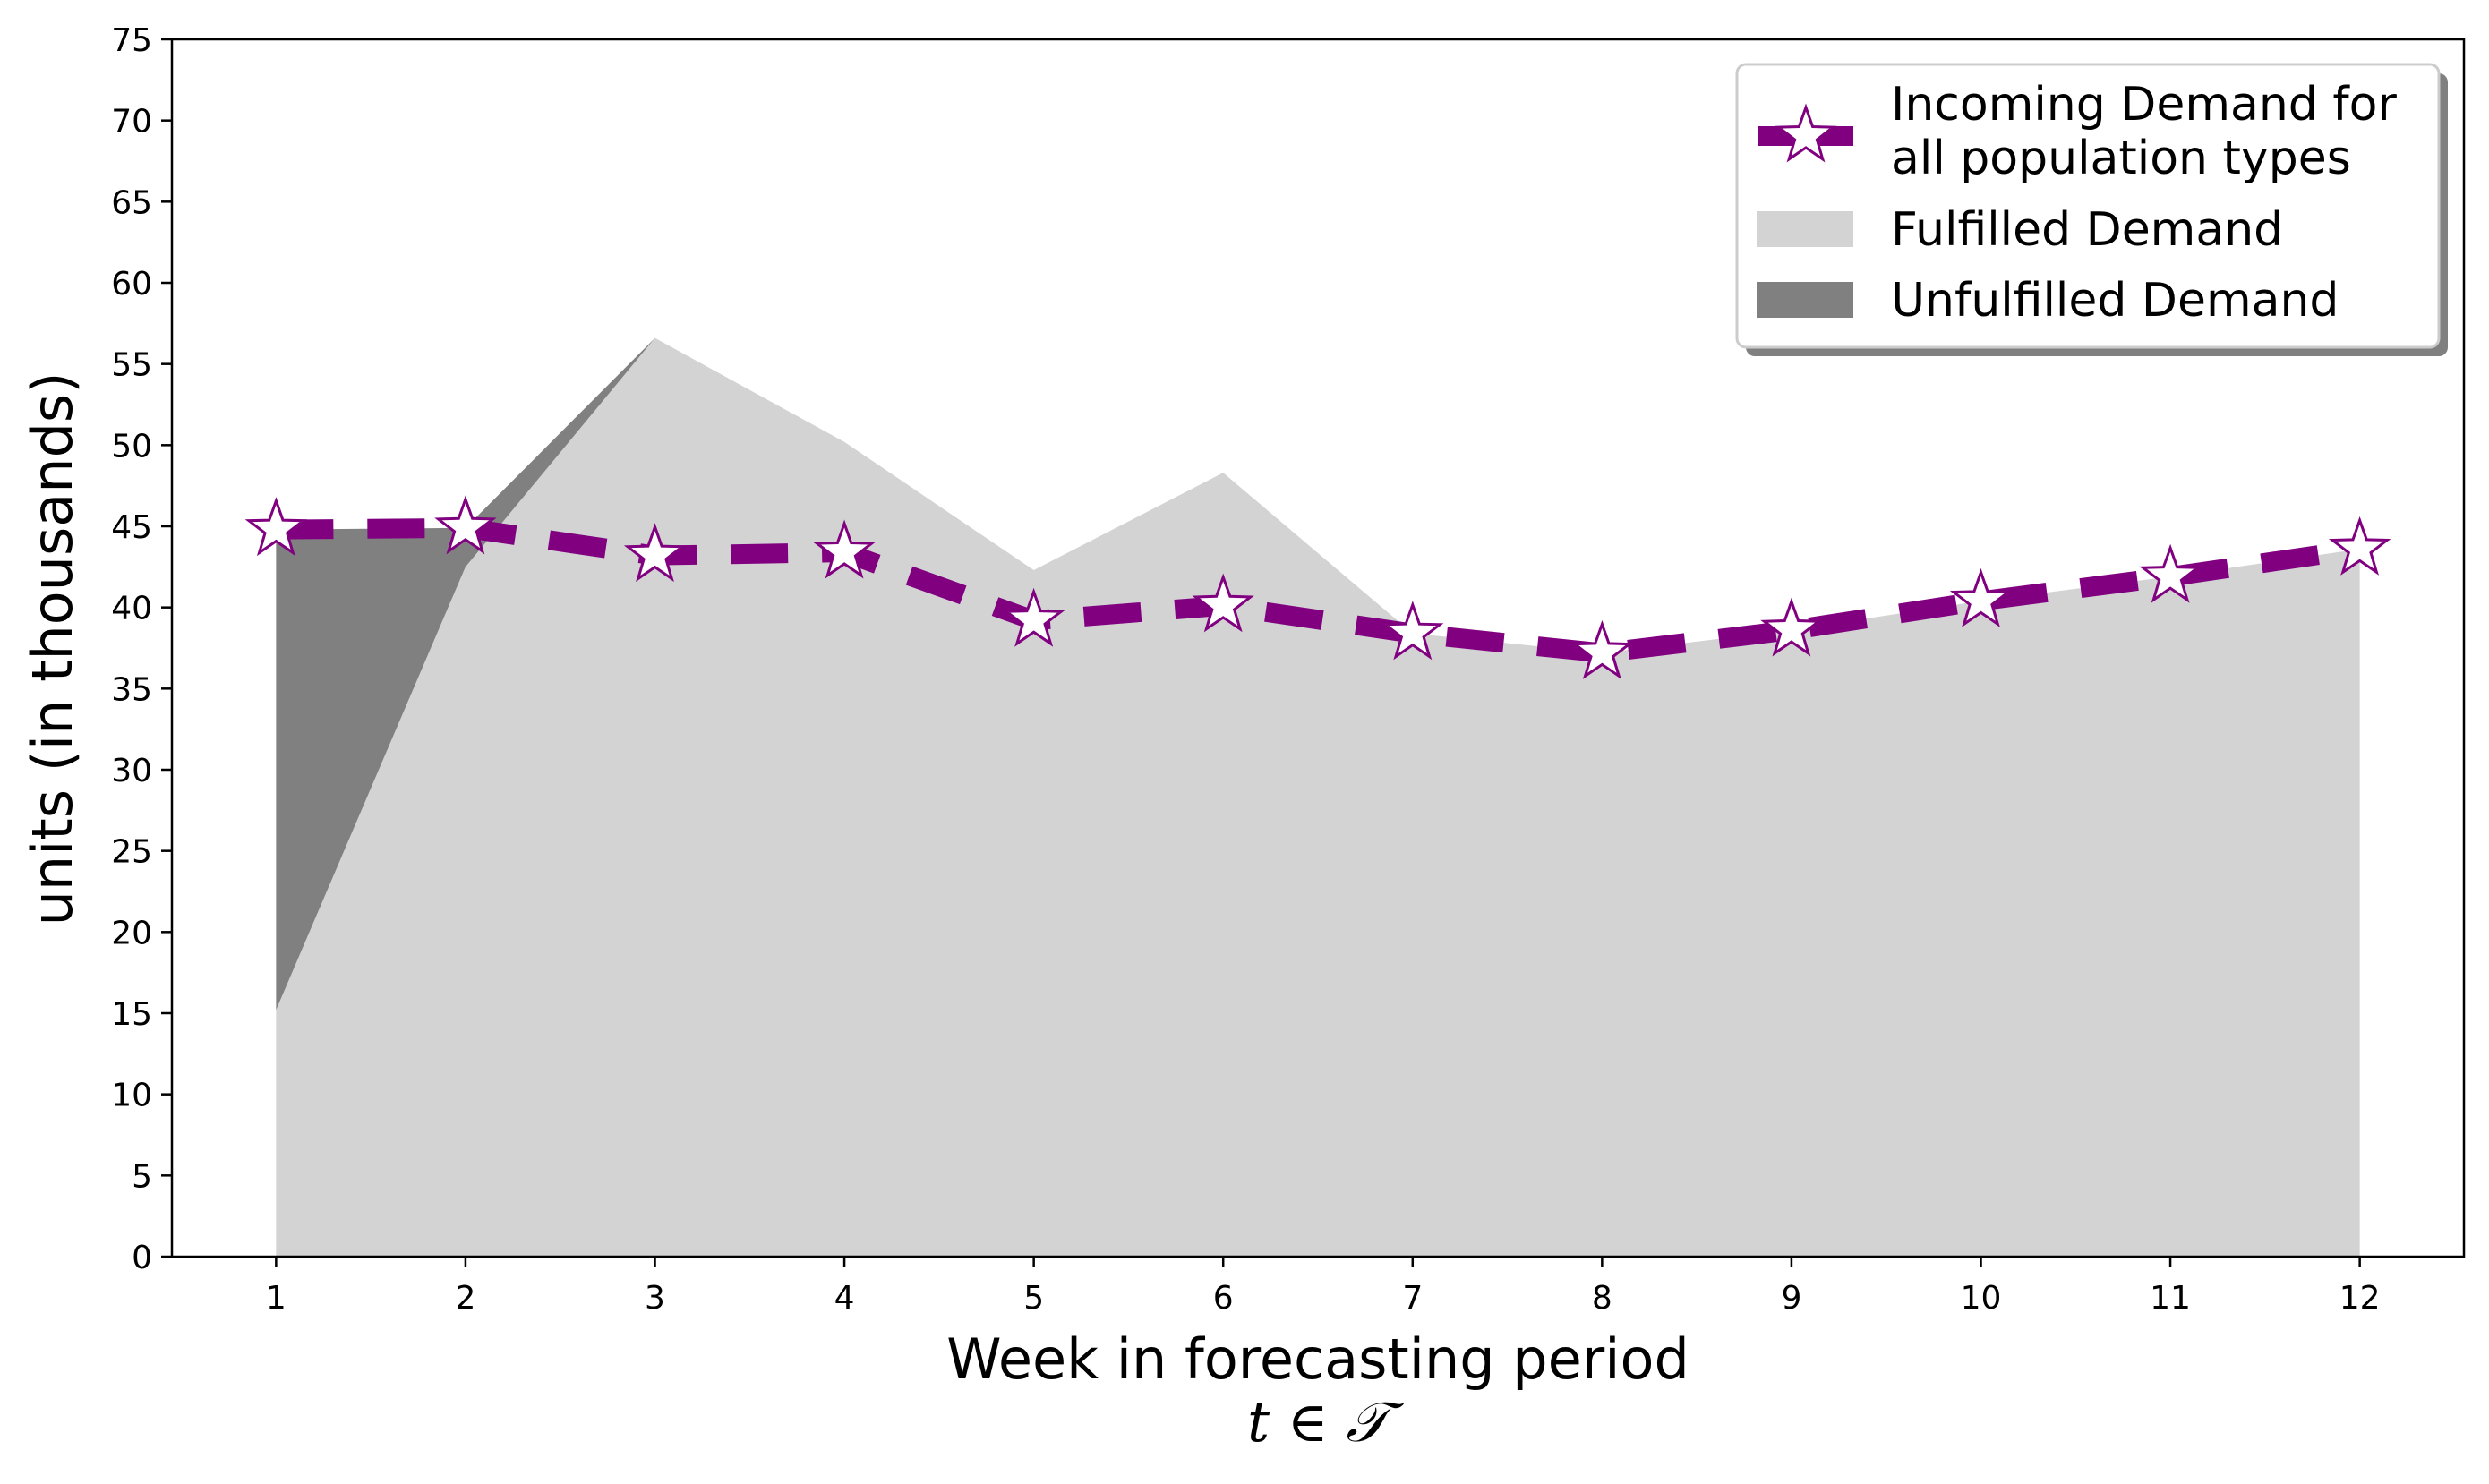 The height and width of the screenshot is (1484, 2489). What do you see at coordinates (131, 689) in the screenshot?
I see `y-tick-label: 35` at bounding box center [131, 689].